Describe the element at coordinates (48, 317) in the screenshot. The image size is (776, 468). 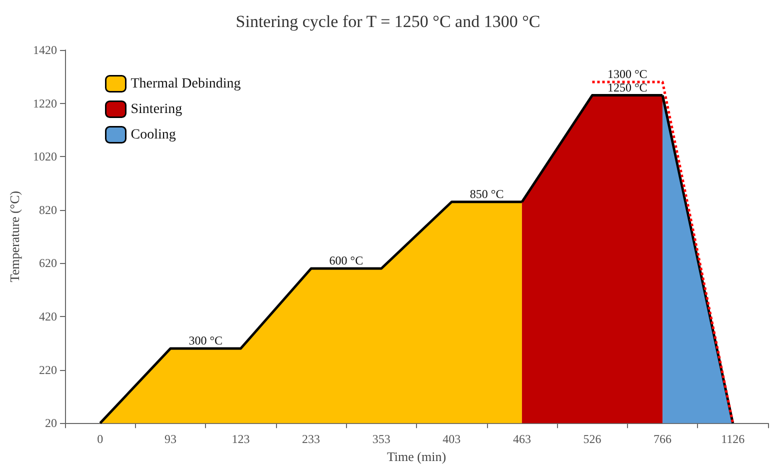
I see `y-tick-label: 420` at that location.